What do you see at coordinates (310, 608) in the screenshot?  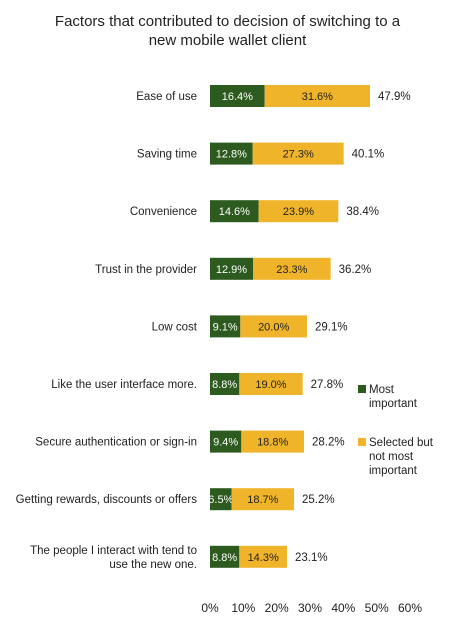 I see `x-tick-label: 30%` at bounding box center [310, 608].